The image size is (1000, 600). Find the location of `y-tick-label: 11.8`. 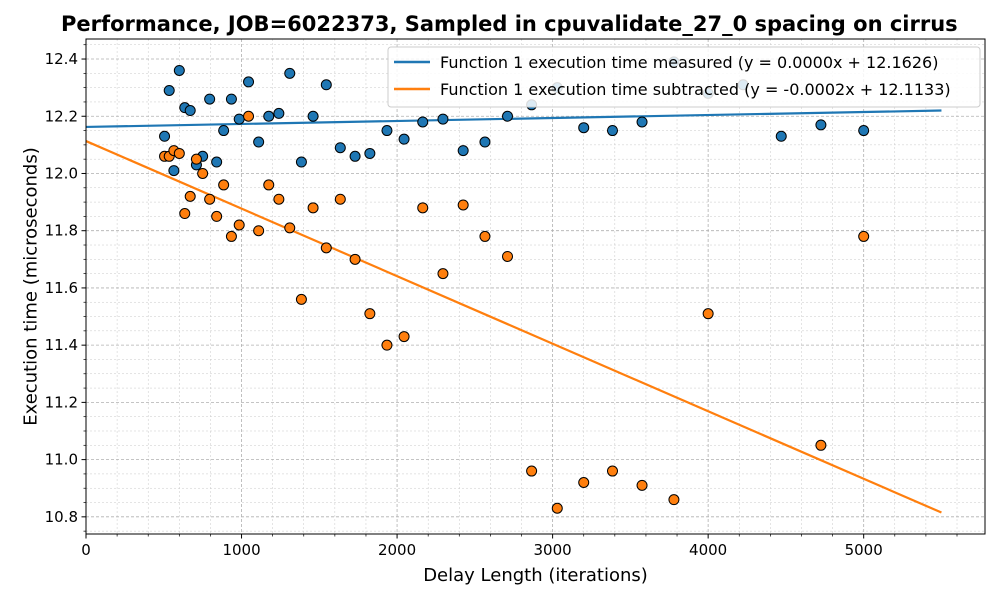

y-tick-label: 11.8 is located at coordinates (61, 231).